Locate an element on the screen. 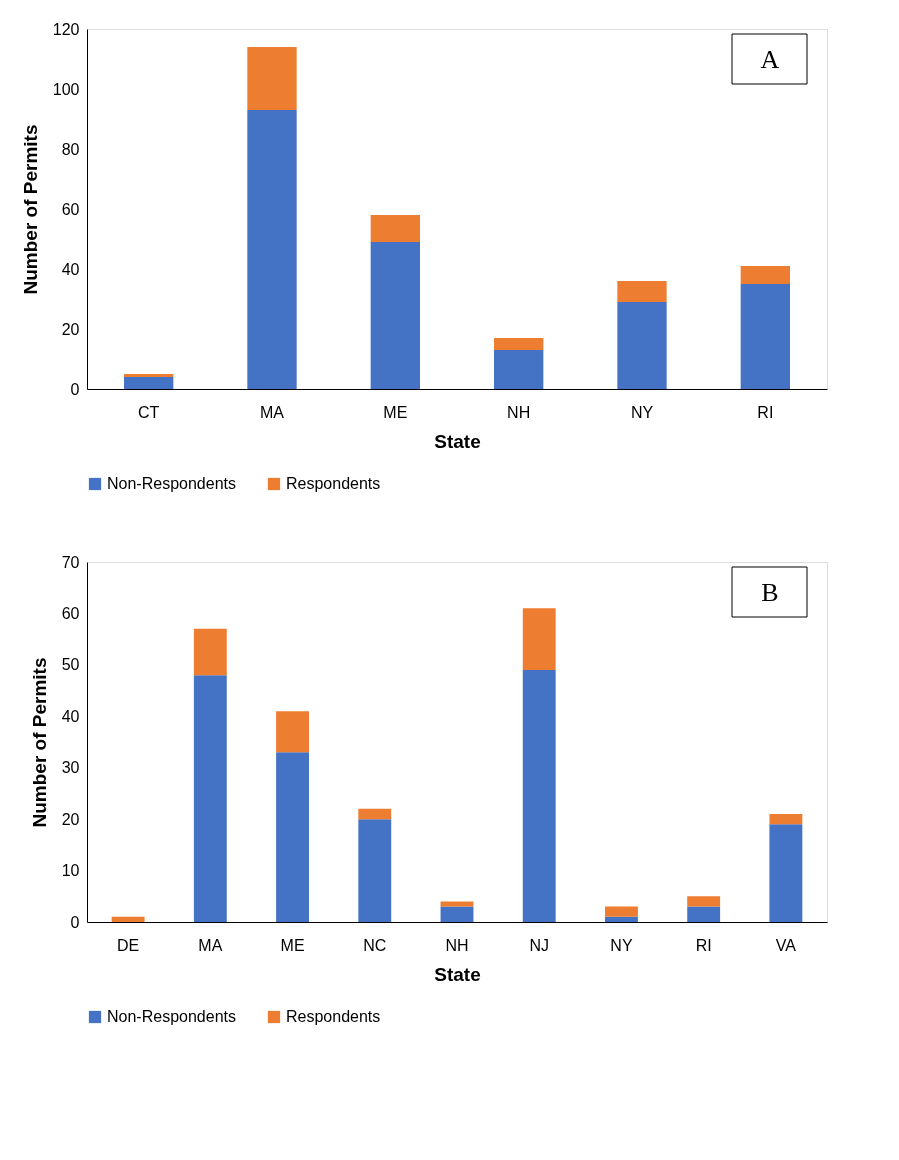  y-tick-label: 70 is located at coordinates (70, 562).